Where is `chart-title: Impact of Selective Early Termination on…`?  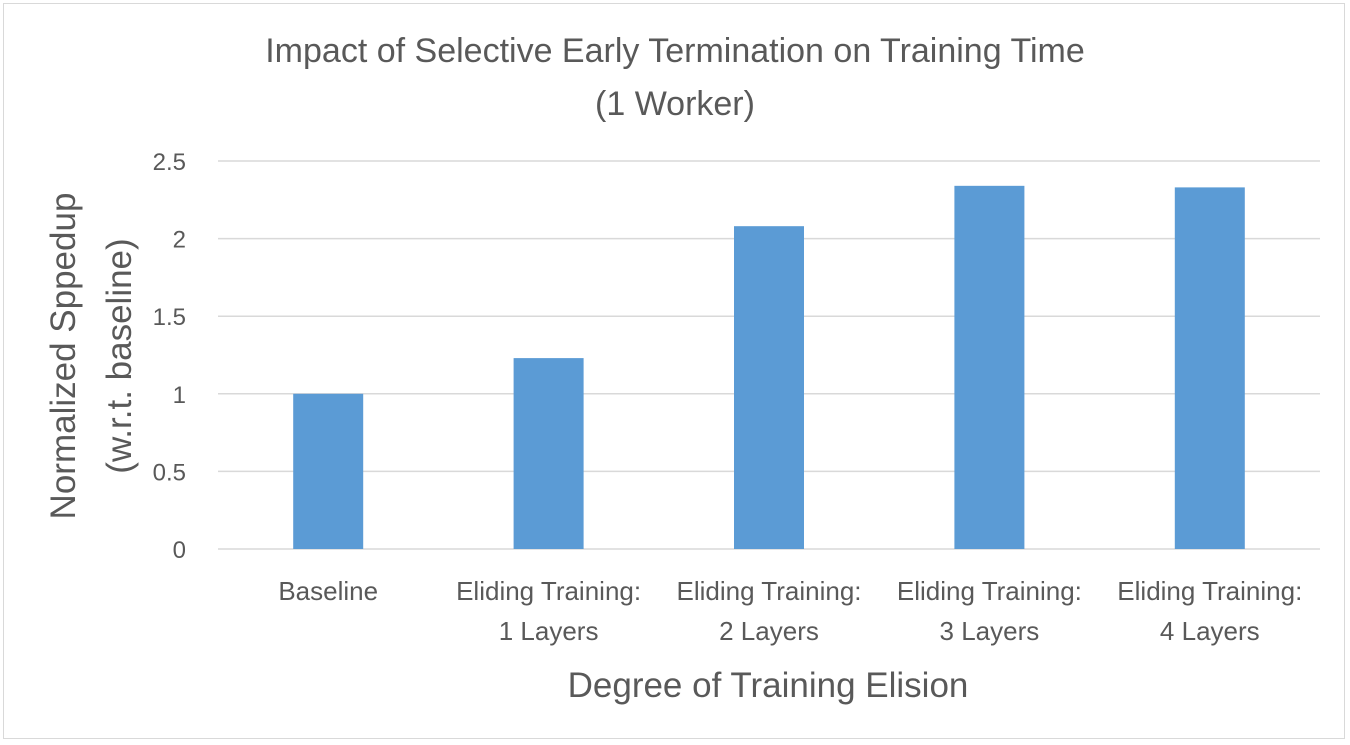
chart-title: Impact of Selective Early Termination on… is located at coordinates (675, 77).